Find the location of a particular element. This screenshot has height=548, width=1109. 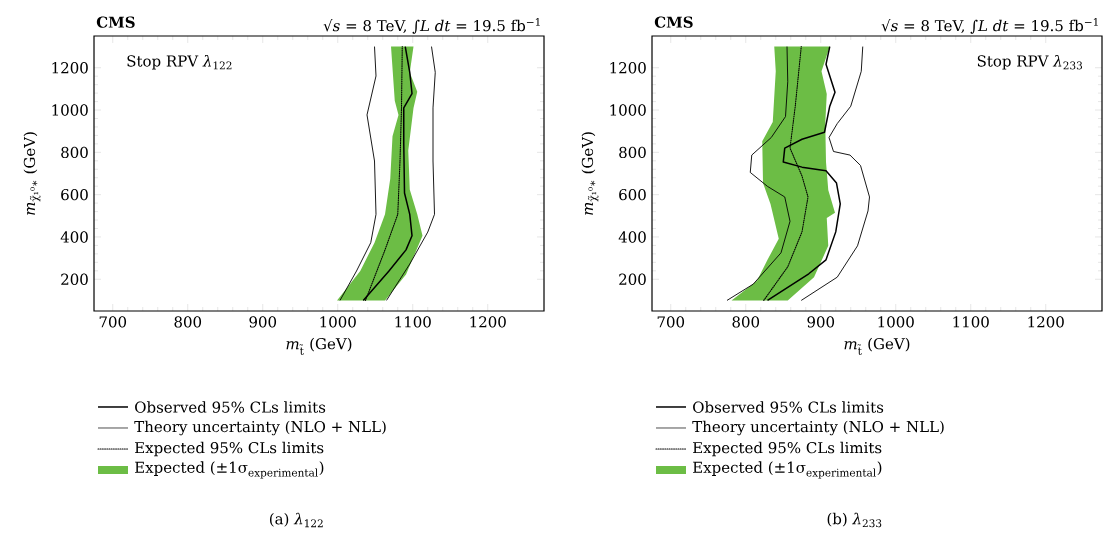

text: (b) λ$_{233}$ is located at coordinates (854, 520).